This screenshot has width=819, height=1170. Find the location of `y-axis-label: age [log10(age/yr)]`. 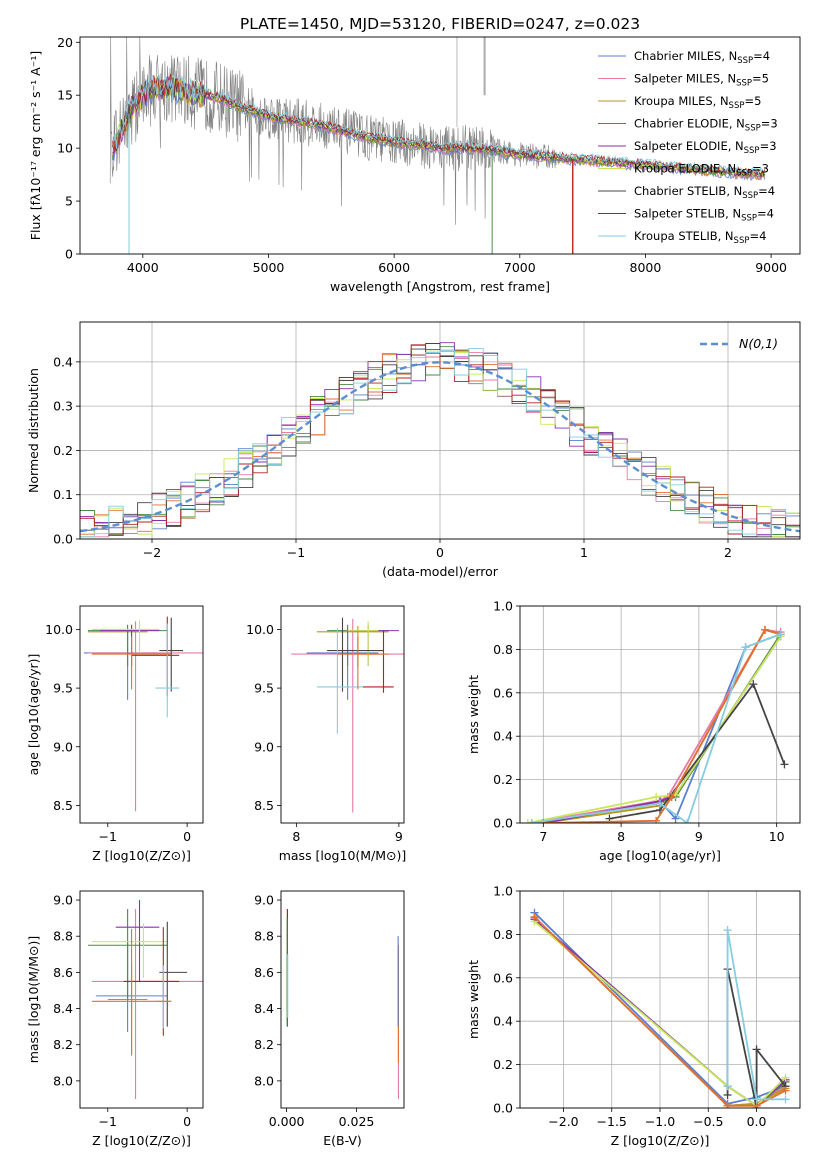

y-axis-label: age [log10(age/yr)] is located at coordinates (33, 715).